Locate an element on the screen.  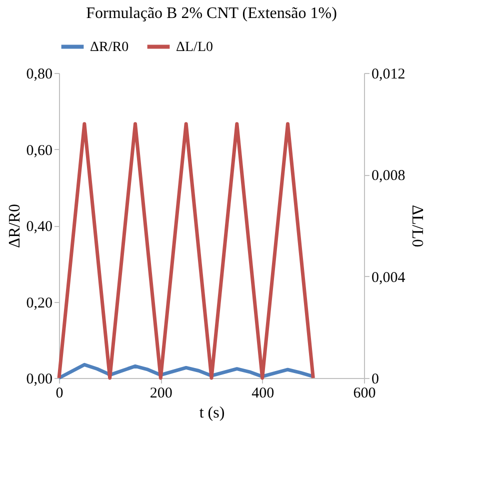
y-axis-title: ΔR/R0 is located at coordinates (15, 226).